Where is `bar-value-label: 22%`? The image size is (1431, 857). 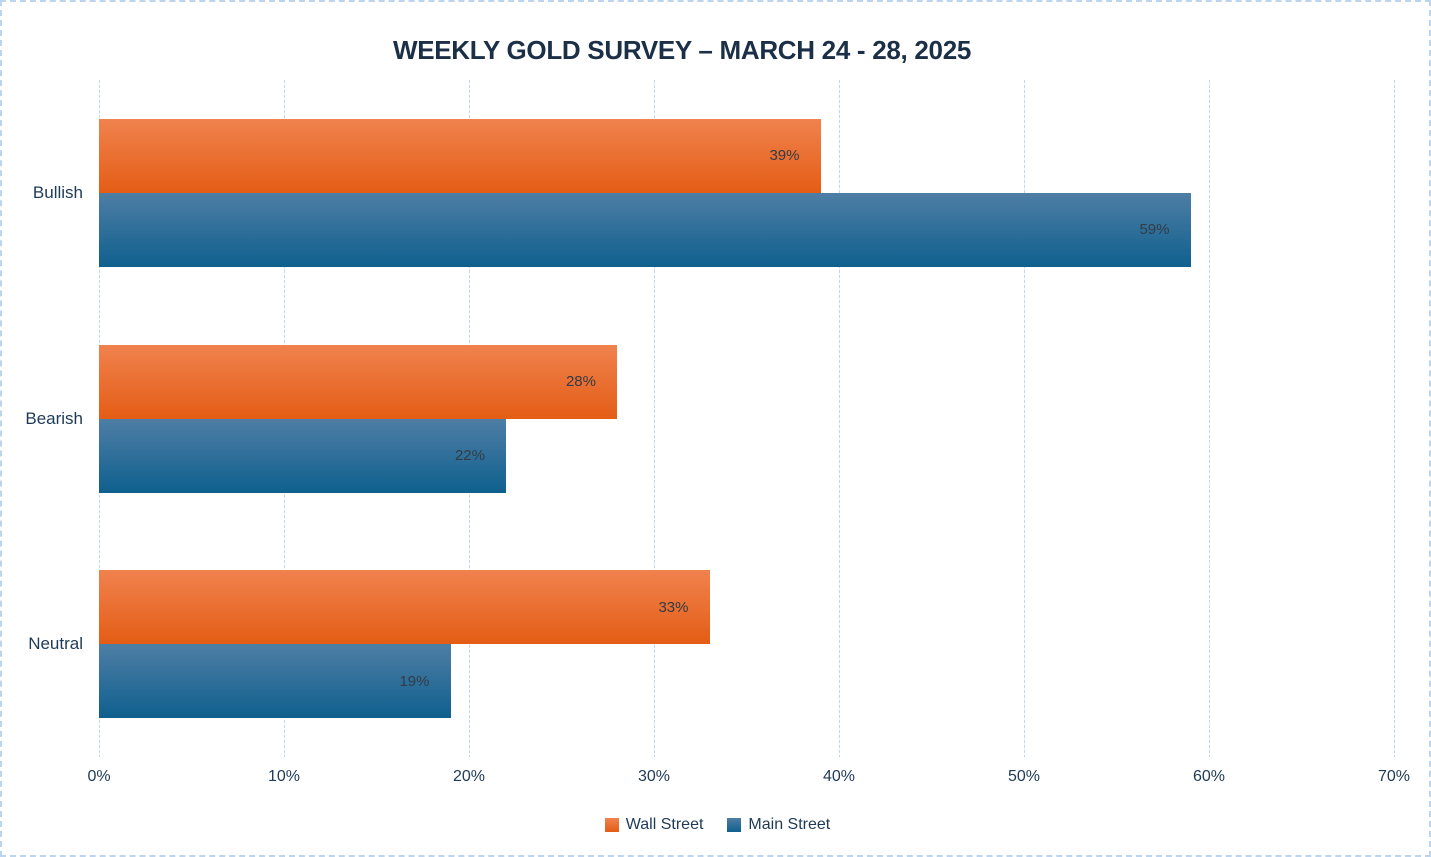
bar-value-label: 22% is located at coordinates (469, 455).